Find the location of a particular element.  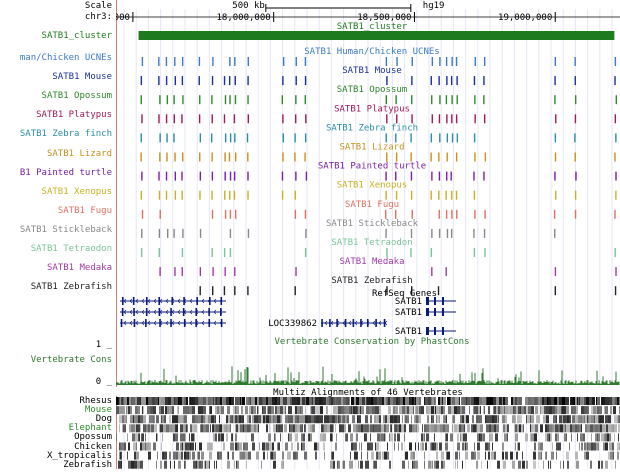

track-label-satb1-tetraodon: SATB1 Tetraodon is located at coordinates (71, 249).